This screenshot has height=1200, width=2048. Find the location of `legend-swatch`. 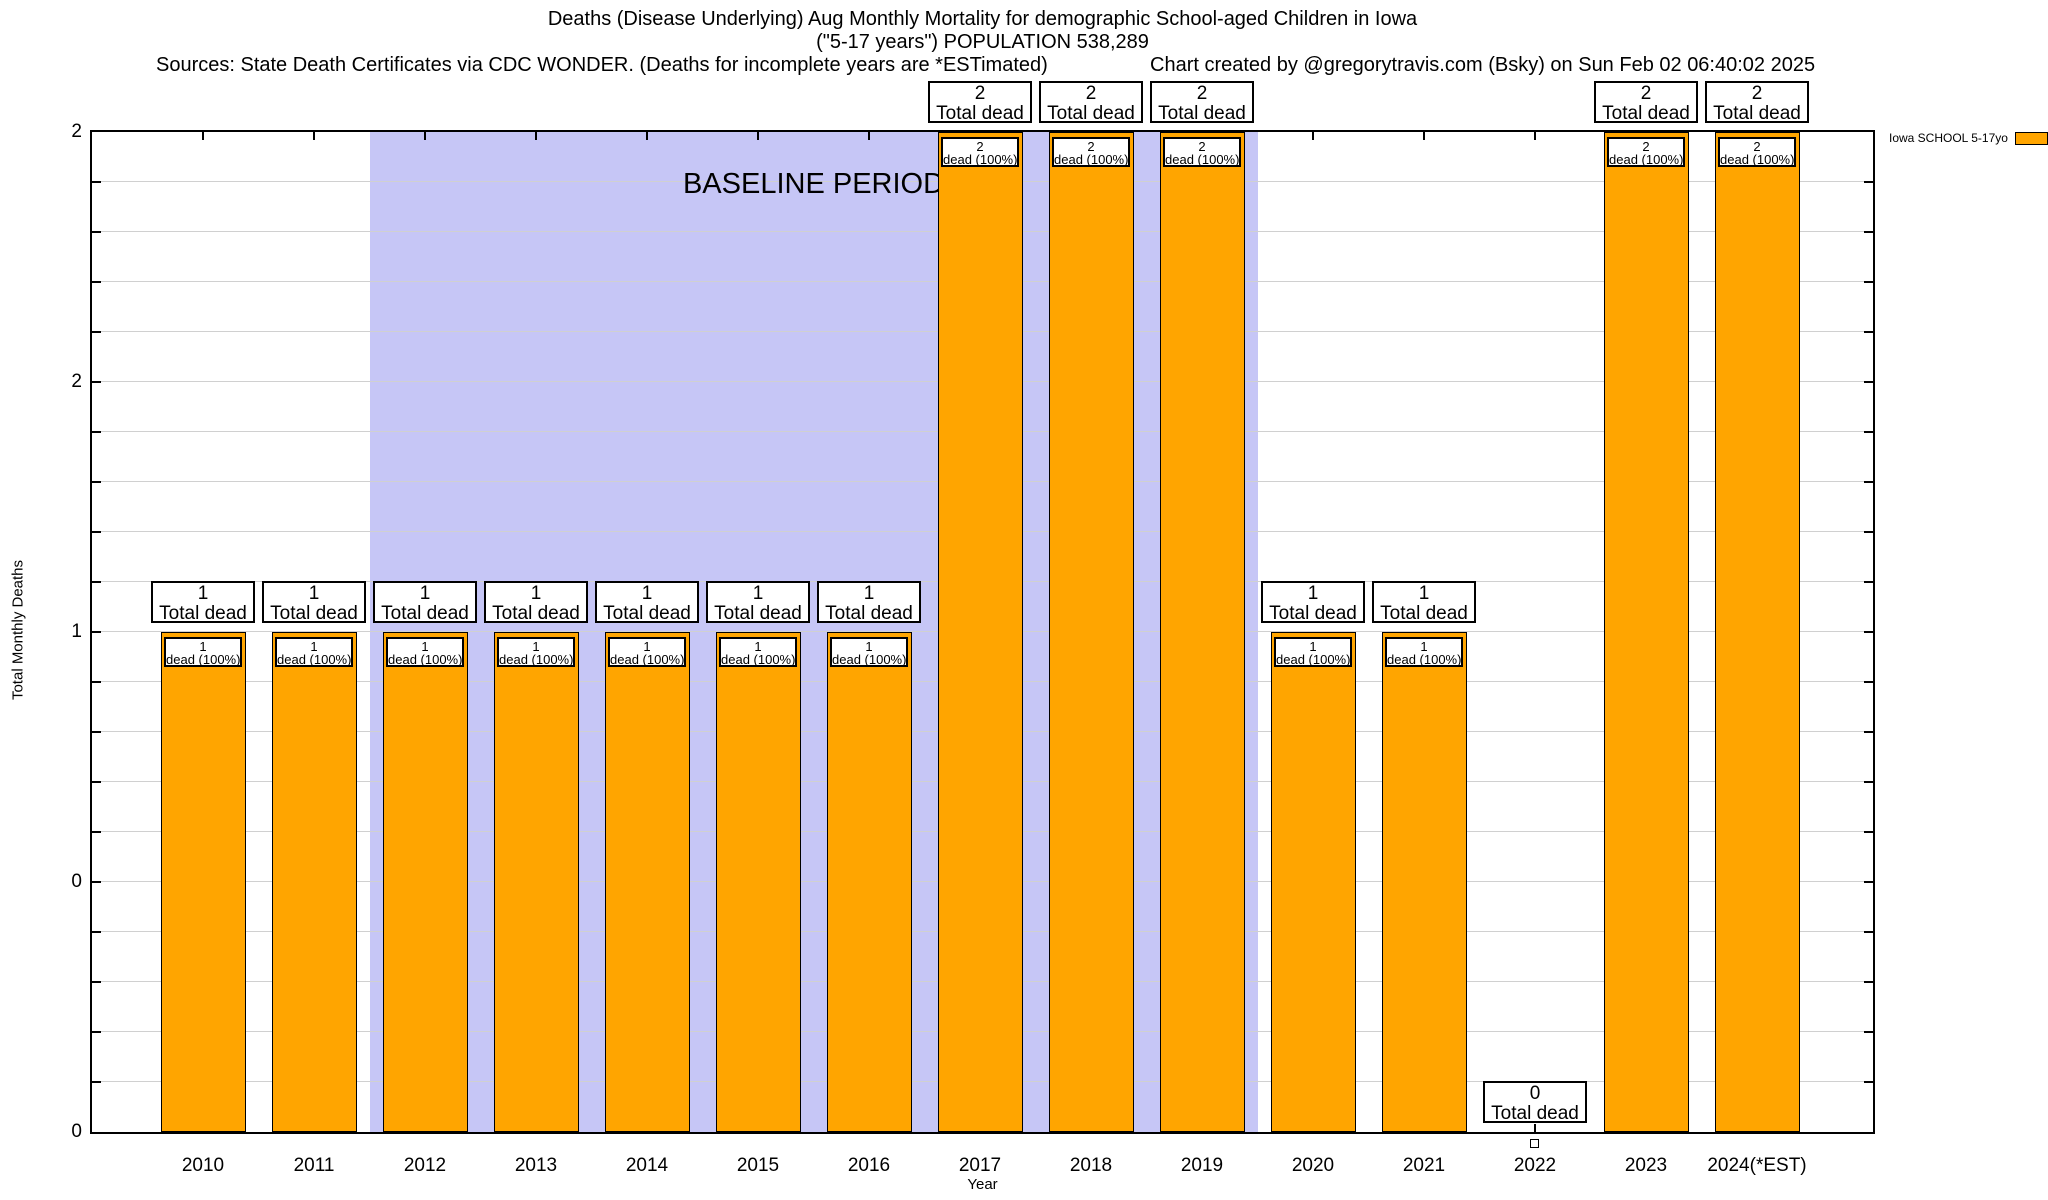

legend-swatch is located at coordinates (2031, 138).